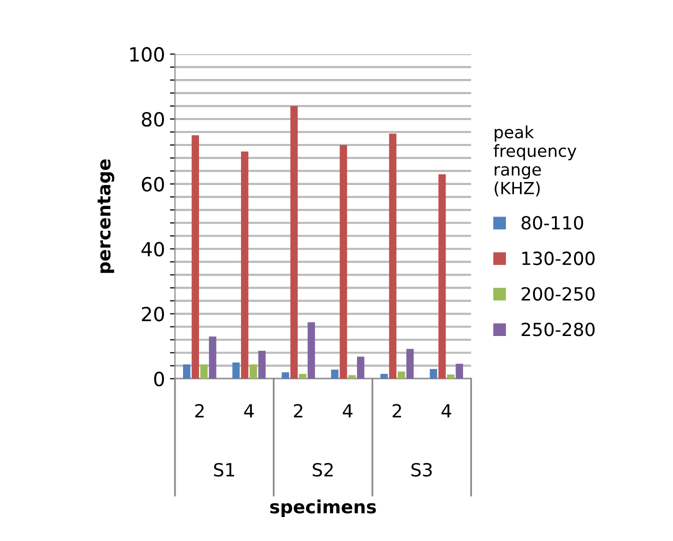 The height and width of the screenshot is (541, 673). I want to click on text: S3, so click(421, 469).